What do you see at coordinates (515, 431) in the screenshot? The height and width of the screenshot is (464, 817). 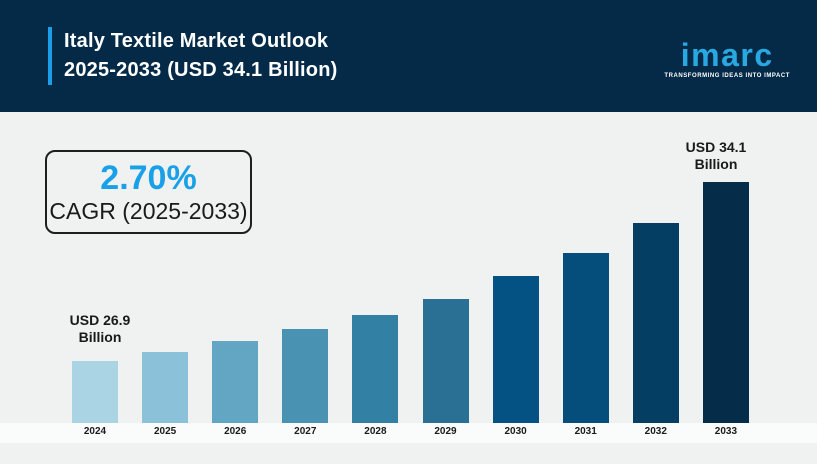 I see `x-axis-label-2030: 2030` at bounding box center [515, 431].